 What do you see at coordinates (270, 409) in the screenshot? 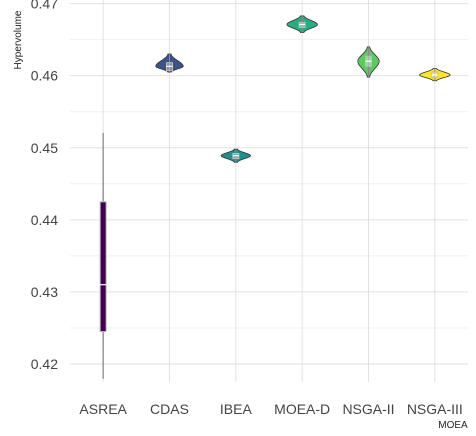
I see `x-axis-ticks: ASREA CDAS IBEA MOEA-D NSGA-II NSGA-III` at bounding box center [270, 409].